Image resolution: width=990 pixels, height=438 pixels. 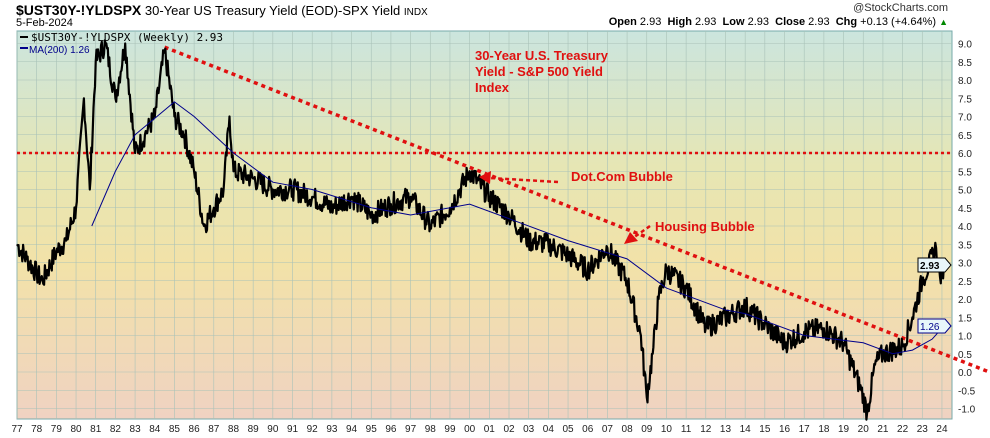 What do you see at coordinates (864, 429) in the screenshot?
I see `x-tick-label: 20` at bounding box center [864, 429].